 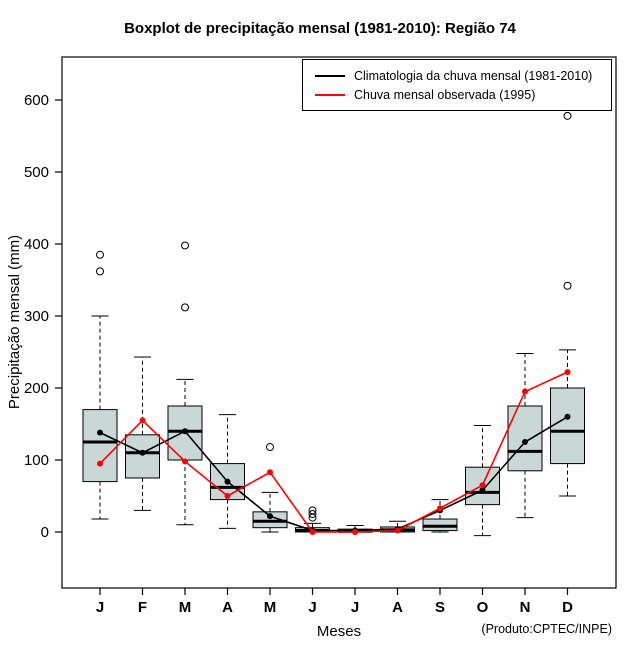 What do you see at coordinates (333, 474) in the screenshot?
I see `climatology-line` at bounding box center [333, 474].